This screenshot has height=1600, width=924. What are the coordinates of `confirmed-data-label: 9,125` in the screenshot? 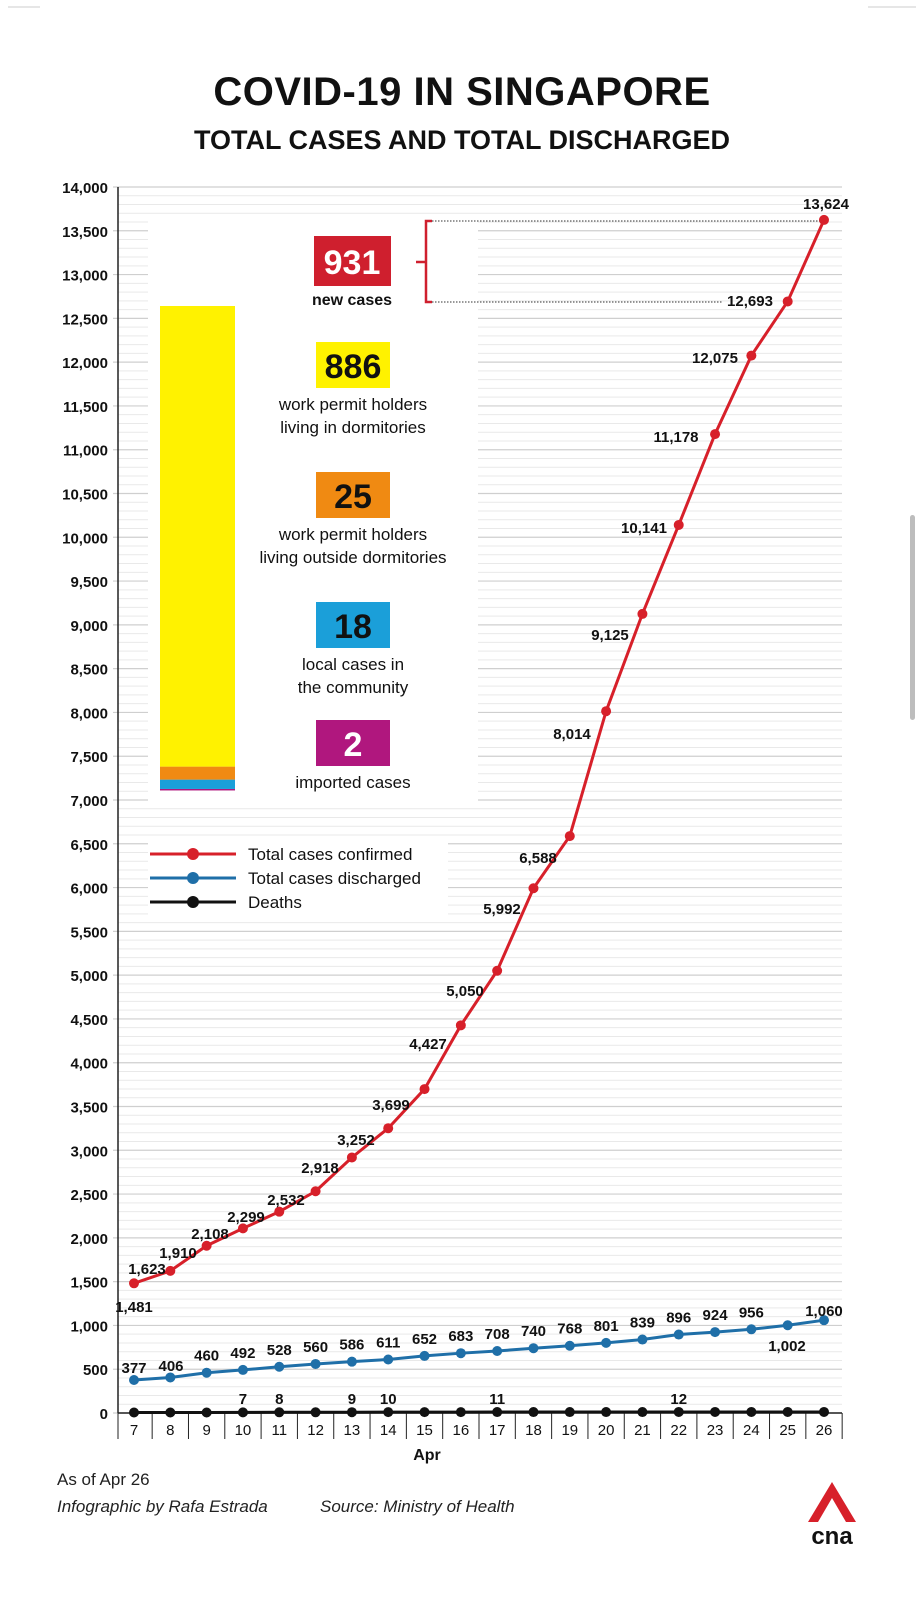 It's located at (610, 635).